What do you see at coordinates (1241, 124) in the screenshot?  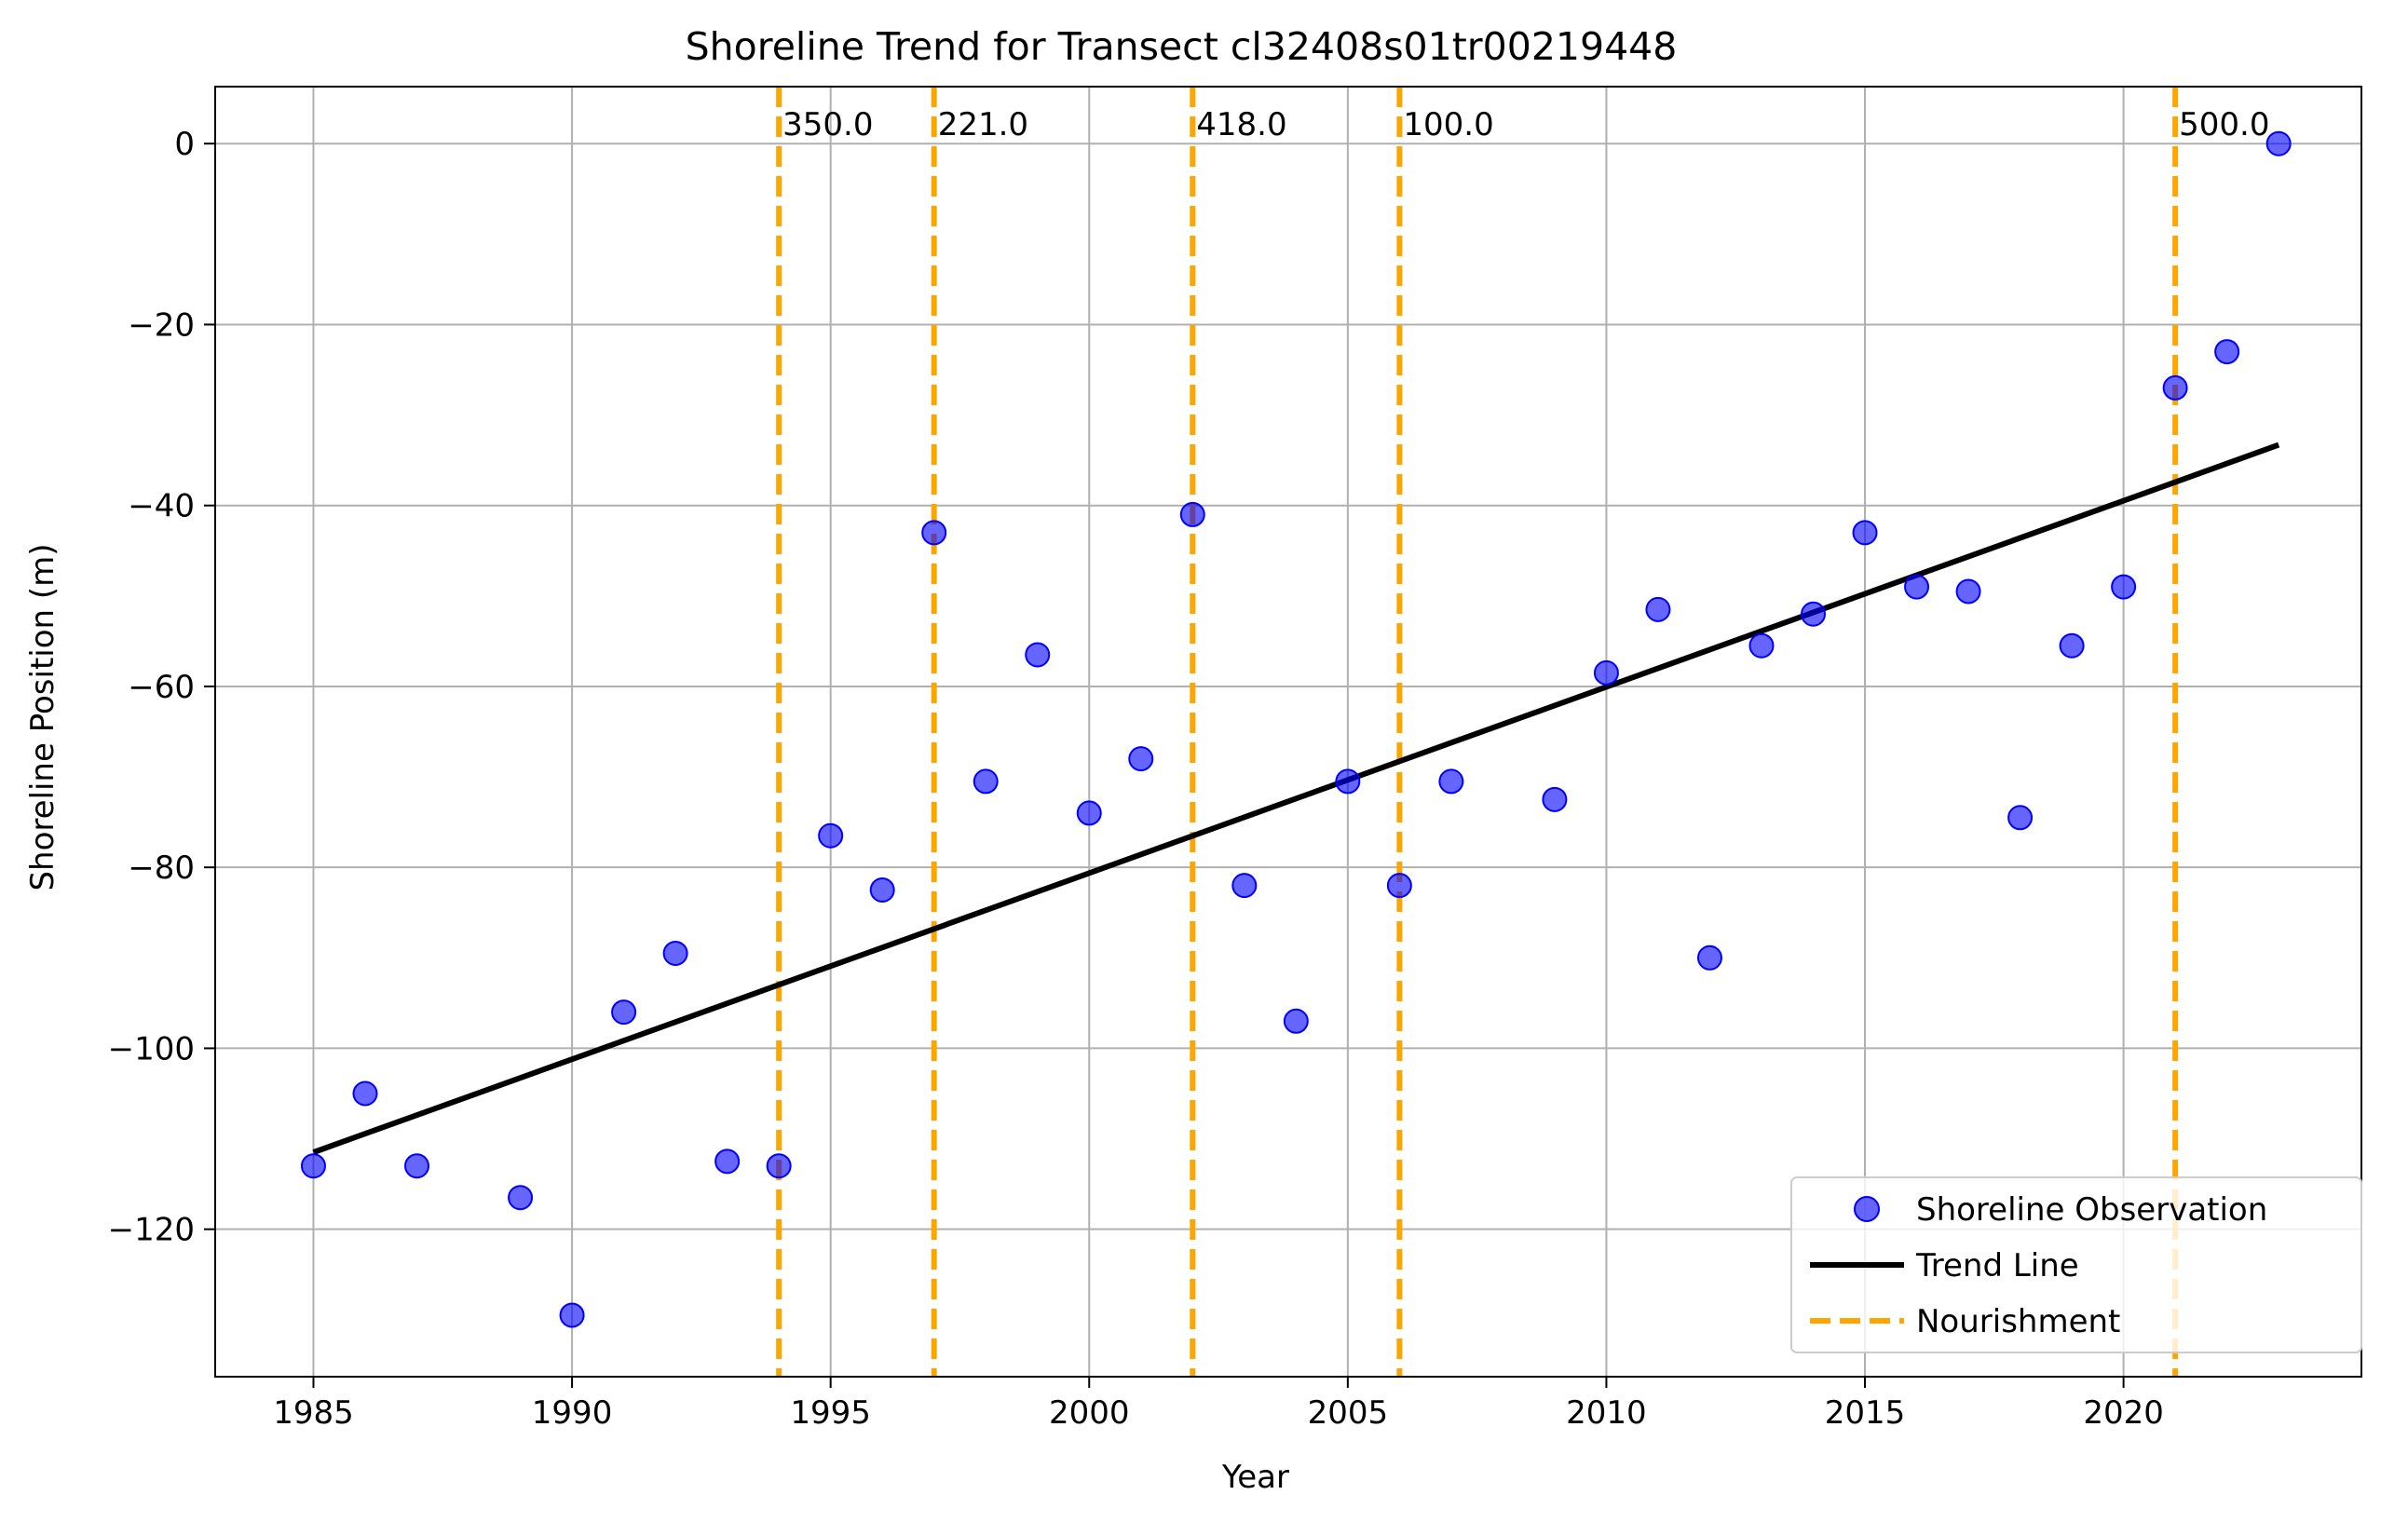 I see `nourishment-label: 418.0` at bounding box center [1241, 124].